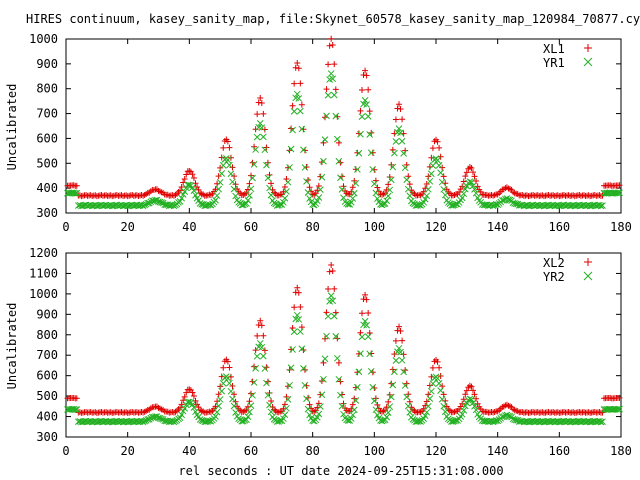 This screenshot has height=480, width=640. What do you see at coordinates (127, 227) in the screenshot?
I see `x-tick-label: 20` at bounding box center [127, 227].